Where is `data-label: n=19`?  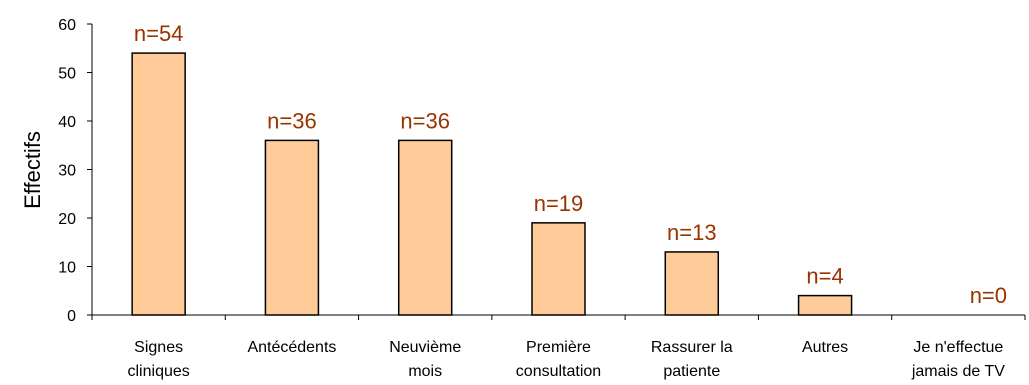 data-label: n=19 is located at coordinates (559, 203).